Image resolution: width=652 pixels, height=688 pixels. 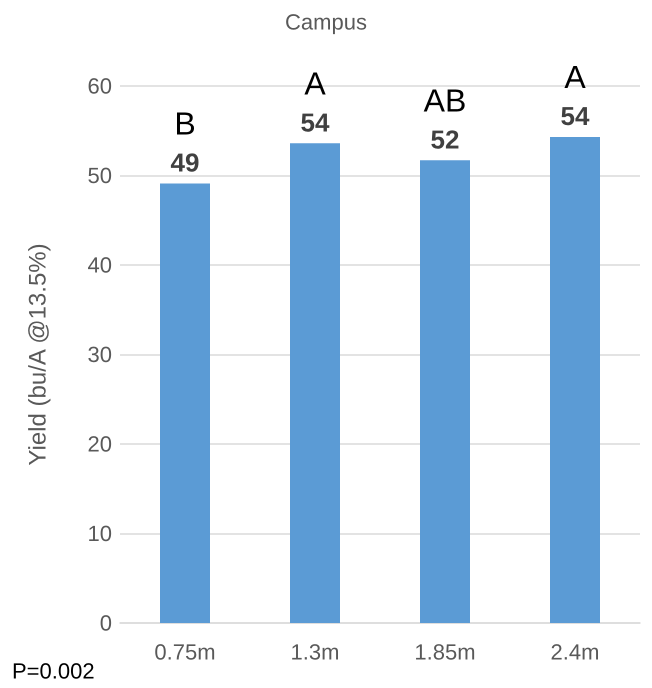 I want to click on x-tick-label: 2.4m, so click(x=575, y=652).